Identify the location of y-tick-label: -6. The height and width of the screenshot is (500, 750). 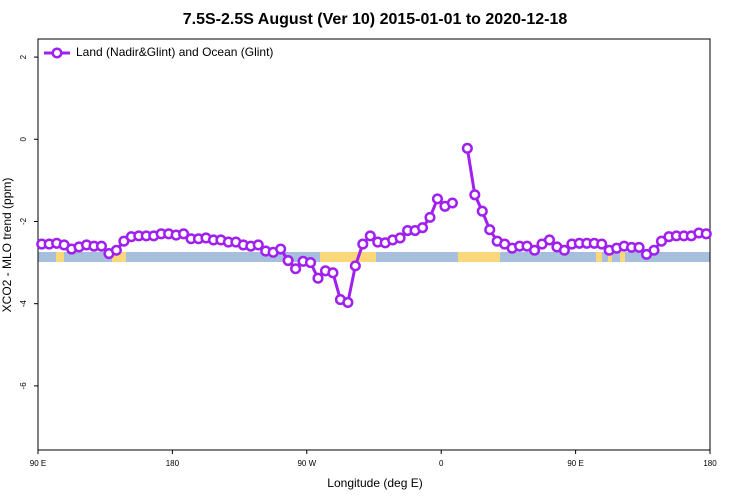
(23, 386).